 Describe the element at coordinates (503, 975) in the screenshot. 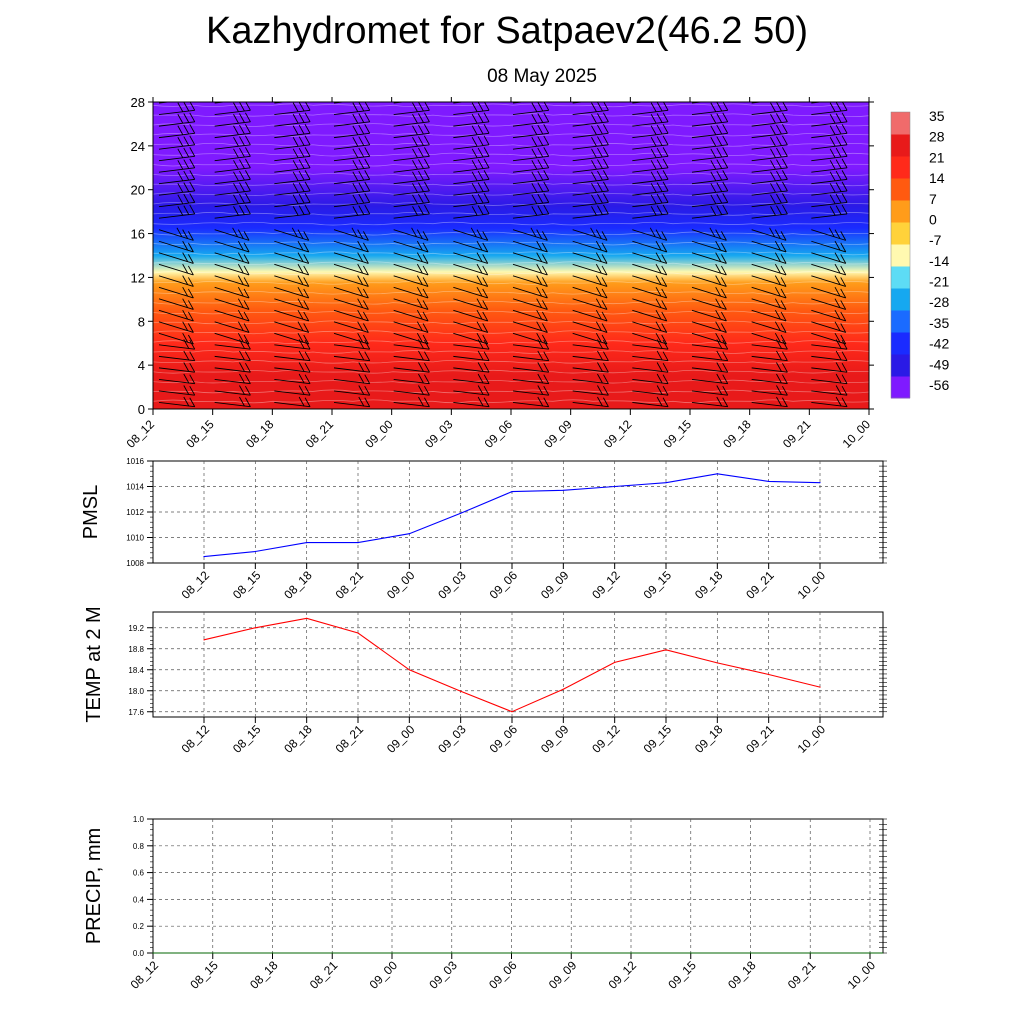

I see `xtick-label: 09_06` at that location.